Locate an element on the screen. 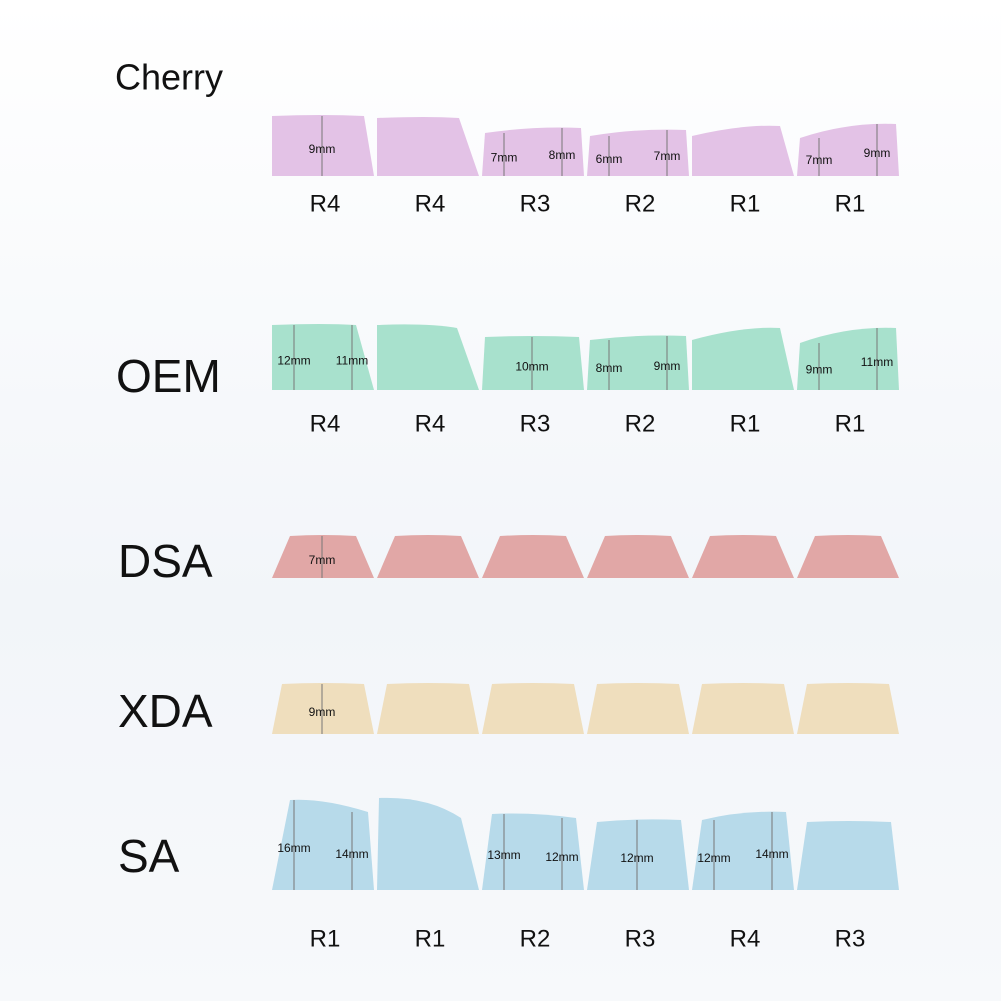  measure-label: 10mm is located at coordinates (531, 367).